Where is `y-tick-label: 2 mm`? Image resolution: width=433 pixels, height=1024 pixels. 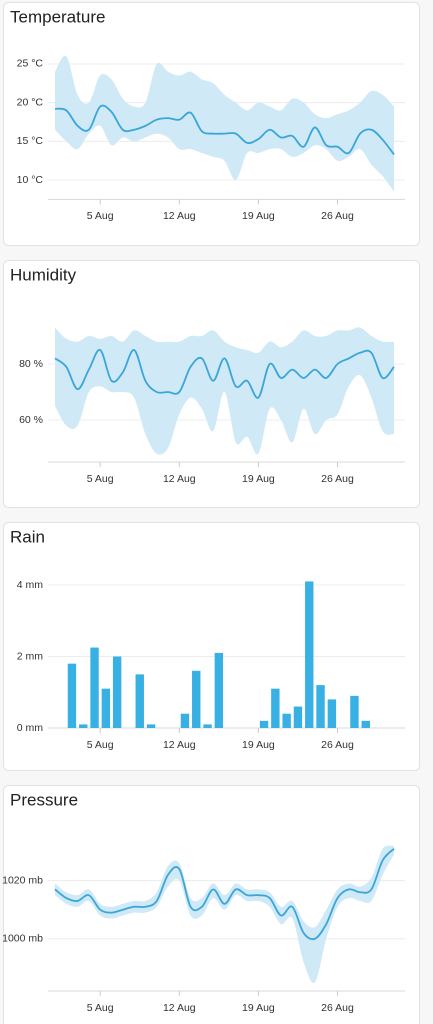 y-tick-label: 2 mm is located at coordinates (30, 656).